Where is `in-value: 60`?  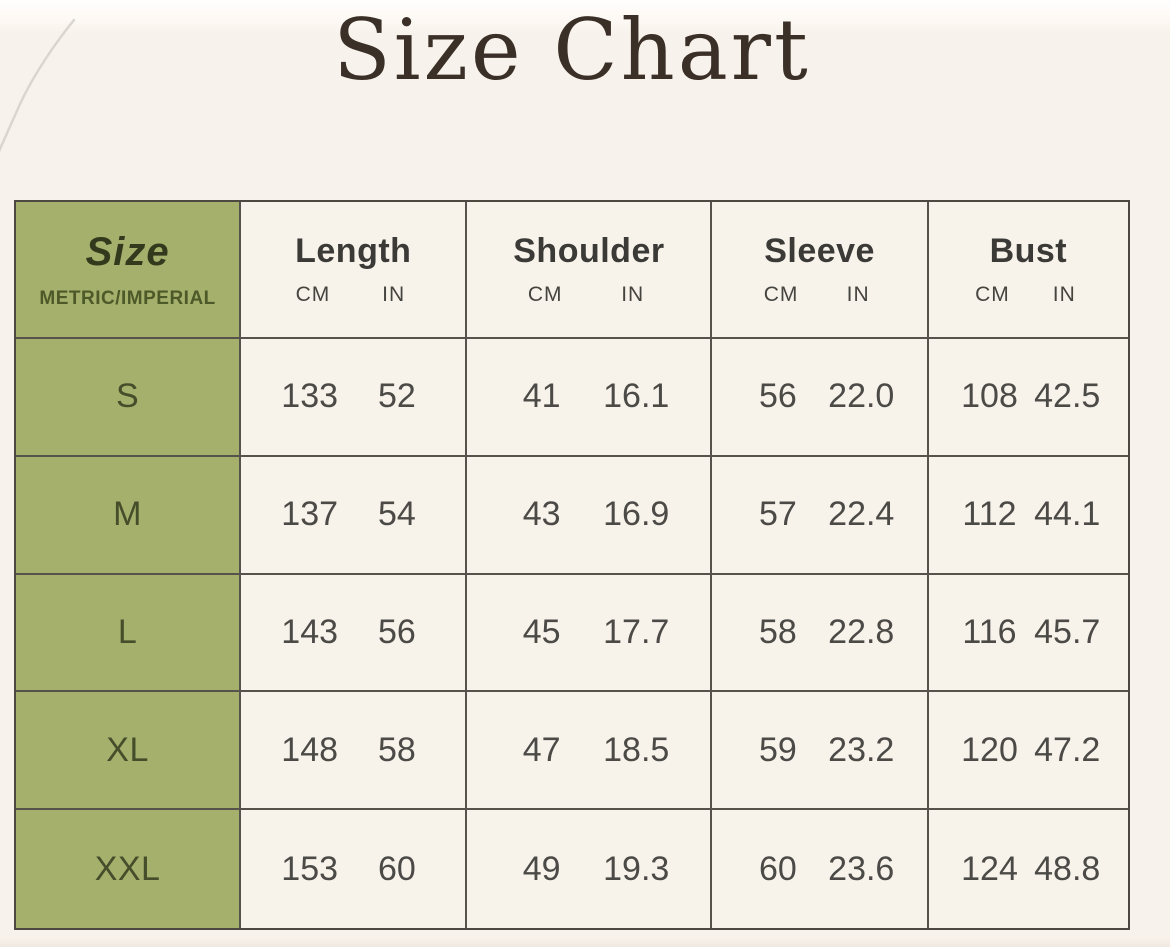 in-value: 60 is located at coordinates (396, 868).